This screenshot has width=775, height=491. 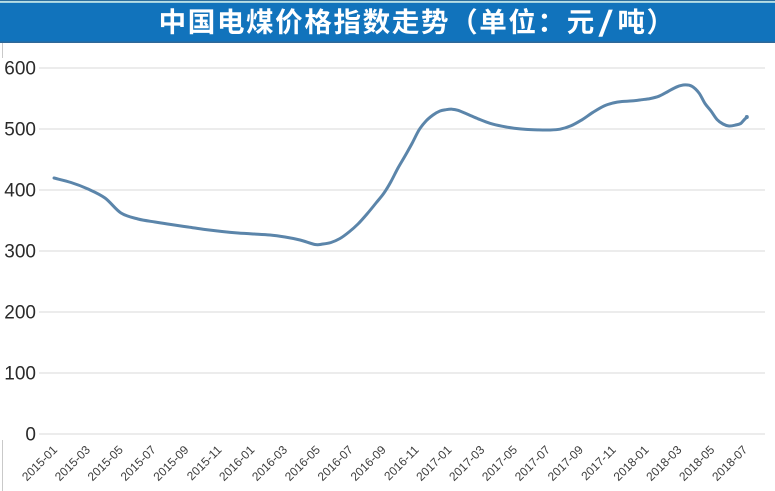 I want to click on svg-text: 500, so click(x=20, y=130).